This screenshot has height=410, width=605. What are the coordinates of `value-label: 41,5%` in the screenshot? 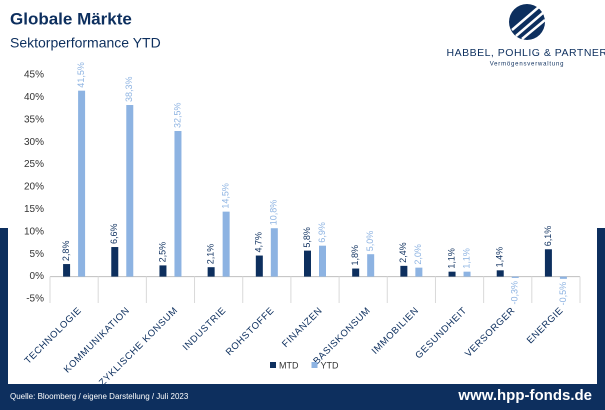 It's located at (81, 75).